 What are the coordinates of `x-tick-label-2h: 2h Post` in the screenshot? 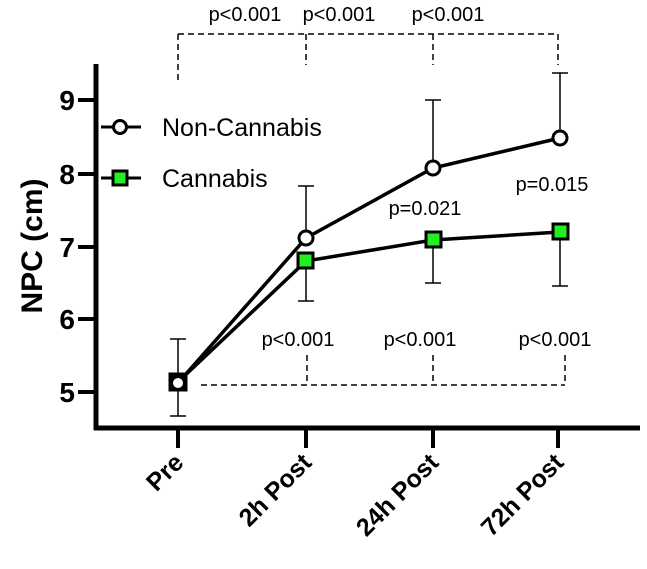 It's located at (276, 490).